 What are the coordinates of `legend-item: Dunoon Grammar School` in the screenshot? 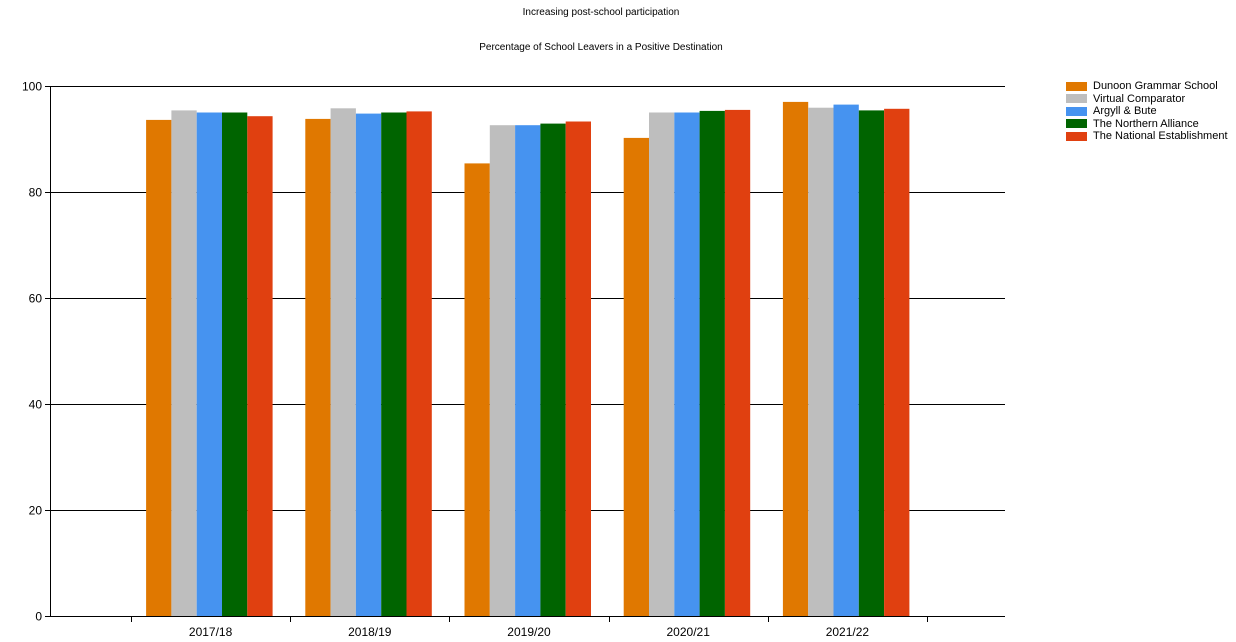 It's located at (1147, 86).